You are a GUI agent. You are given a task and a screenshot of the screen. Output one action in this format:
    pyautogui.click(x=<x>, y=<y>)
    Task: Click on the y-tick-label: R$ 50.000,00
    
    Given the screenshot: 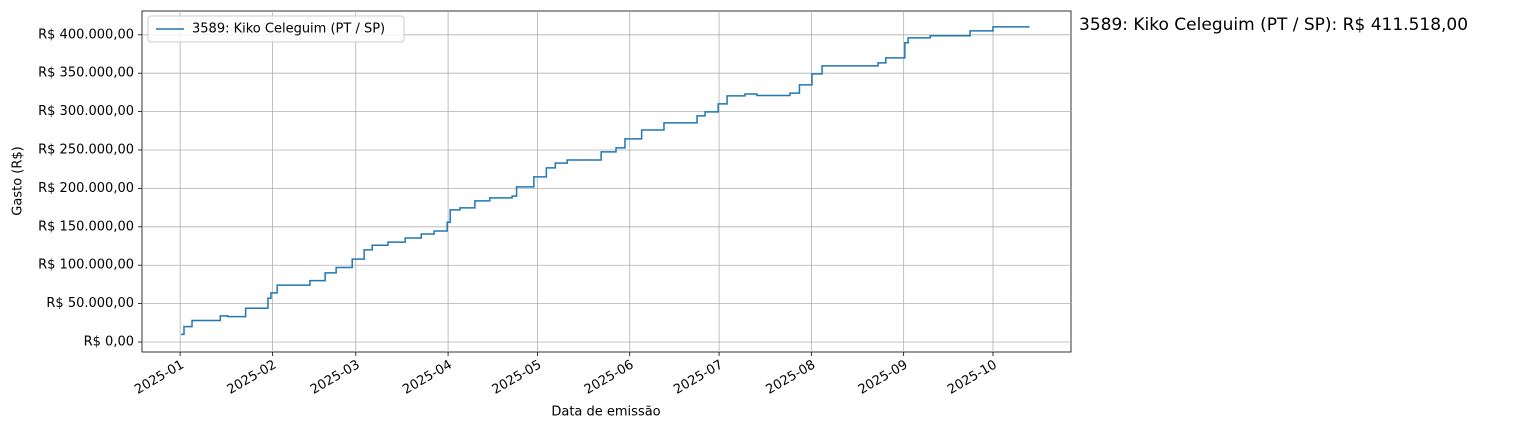 What is the action you would take?
    pyautogui.click(x=90, y=303)
    